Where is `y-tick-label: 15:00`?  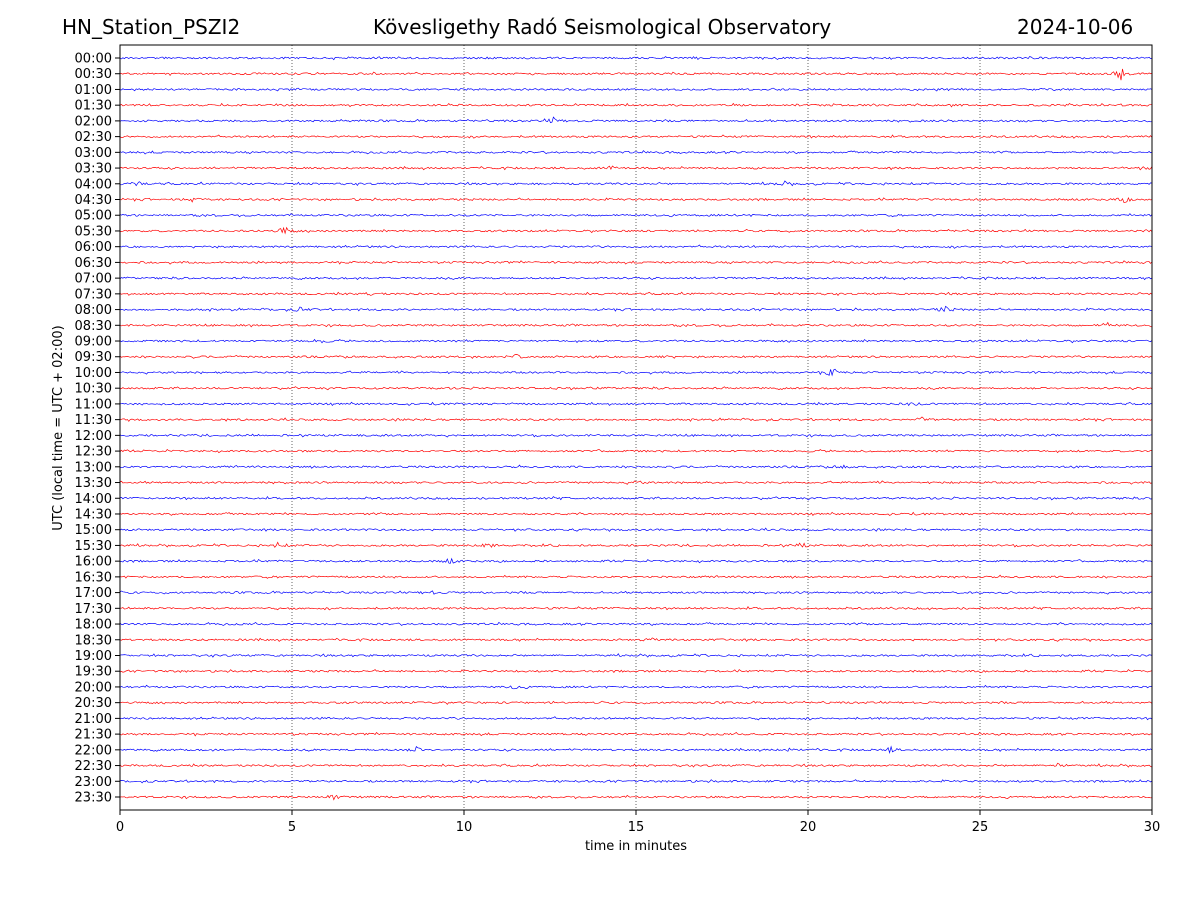 y-tick-label: 15:00 is located at coordinates (93, 530).